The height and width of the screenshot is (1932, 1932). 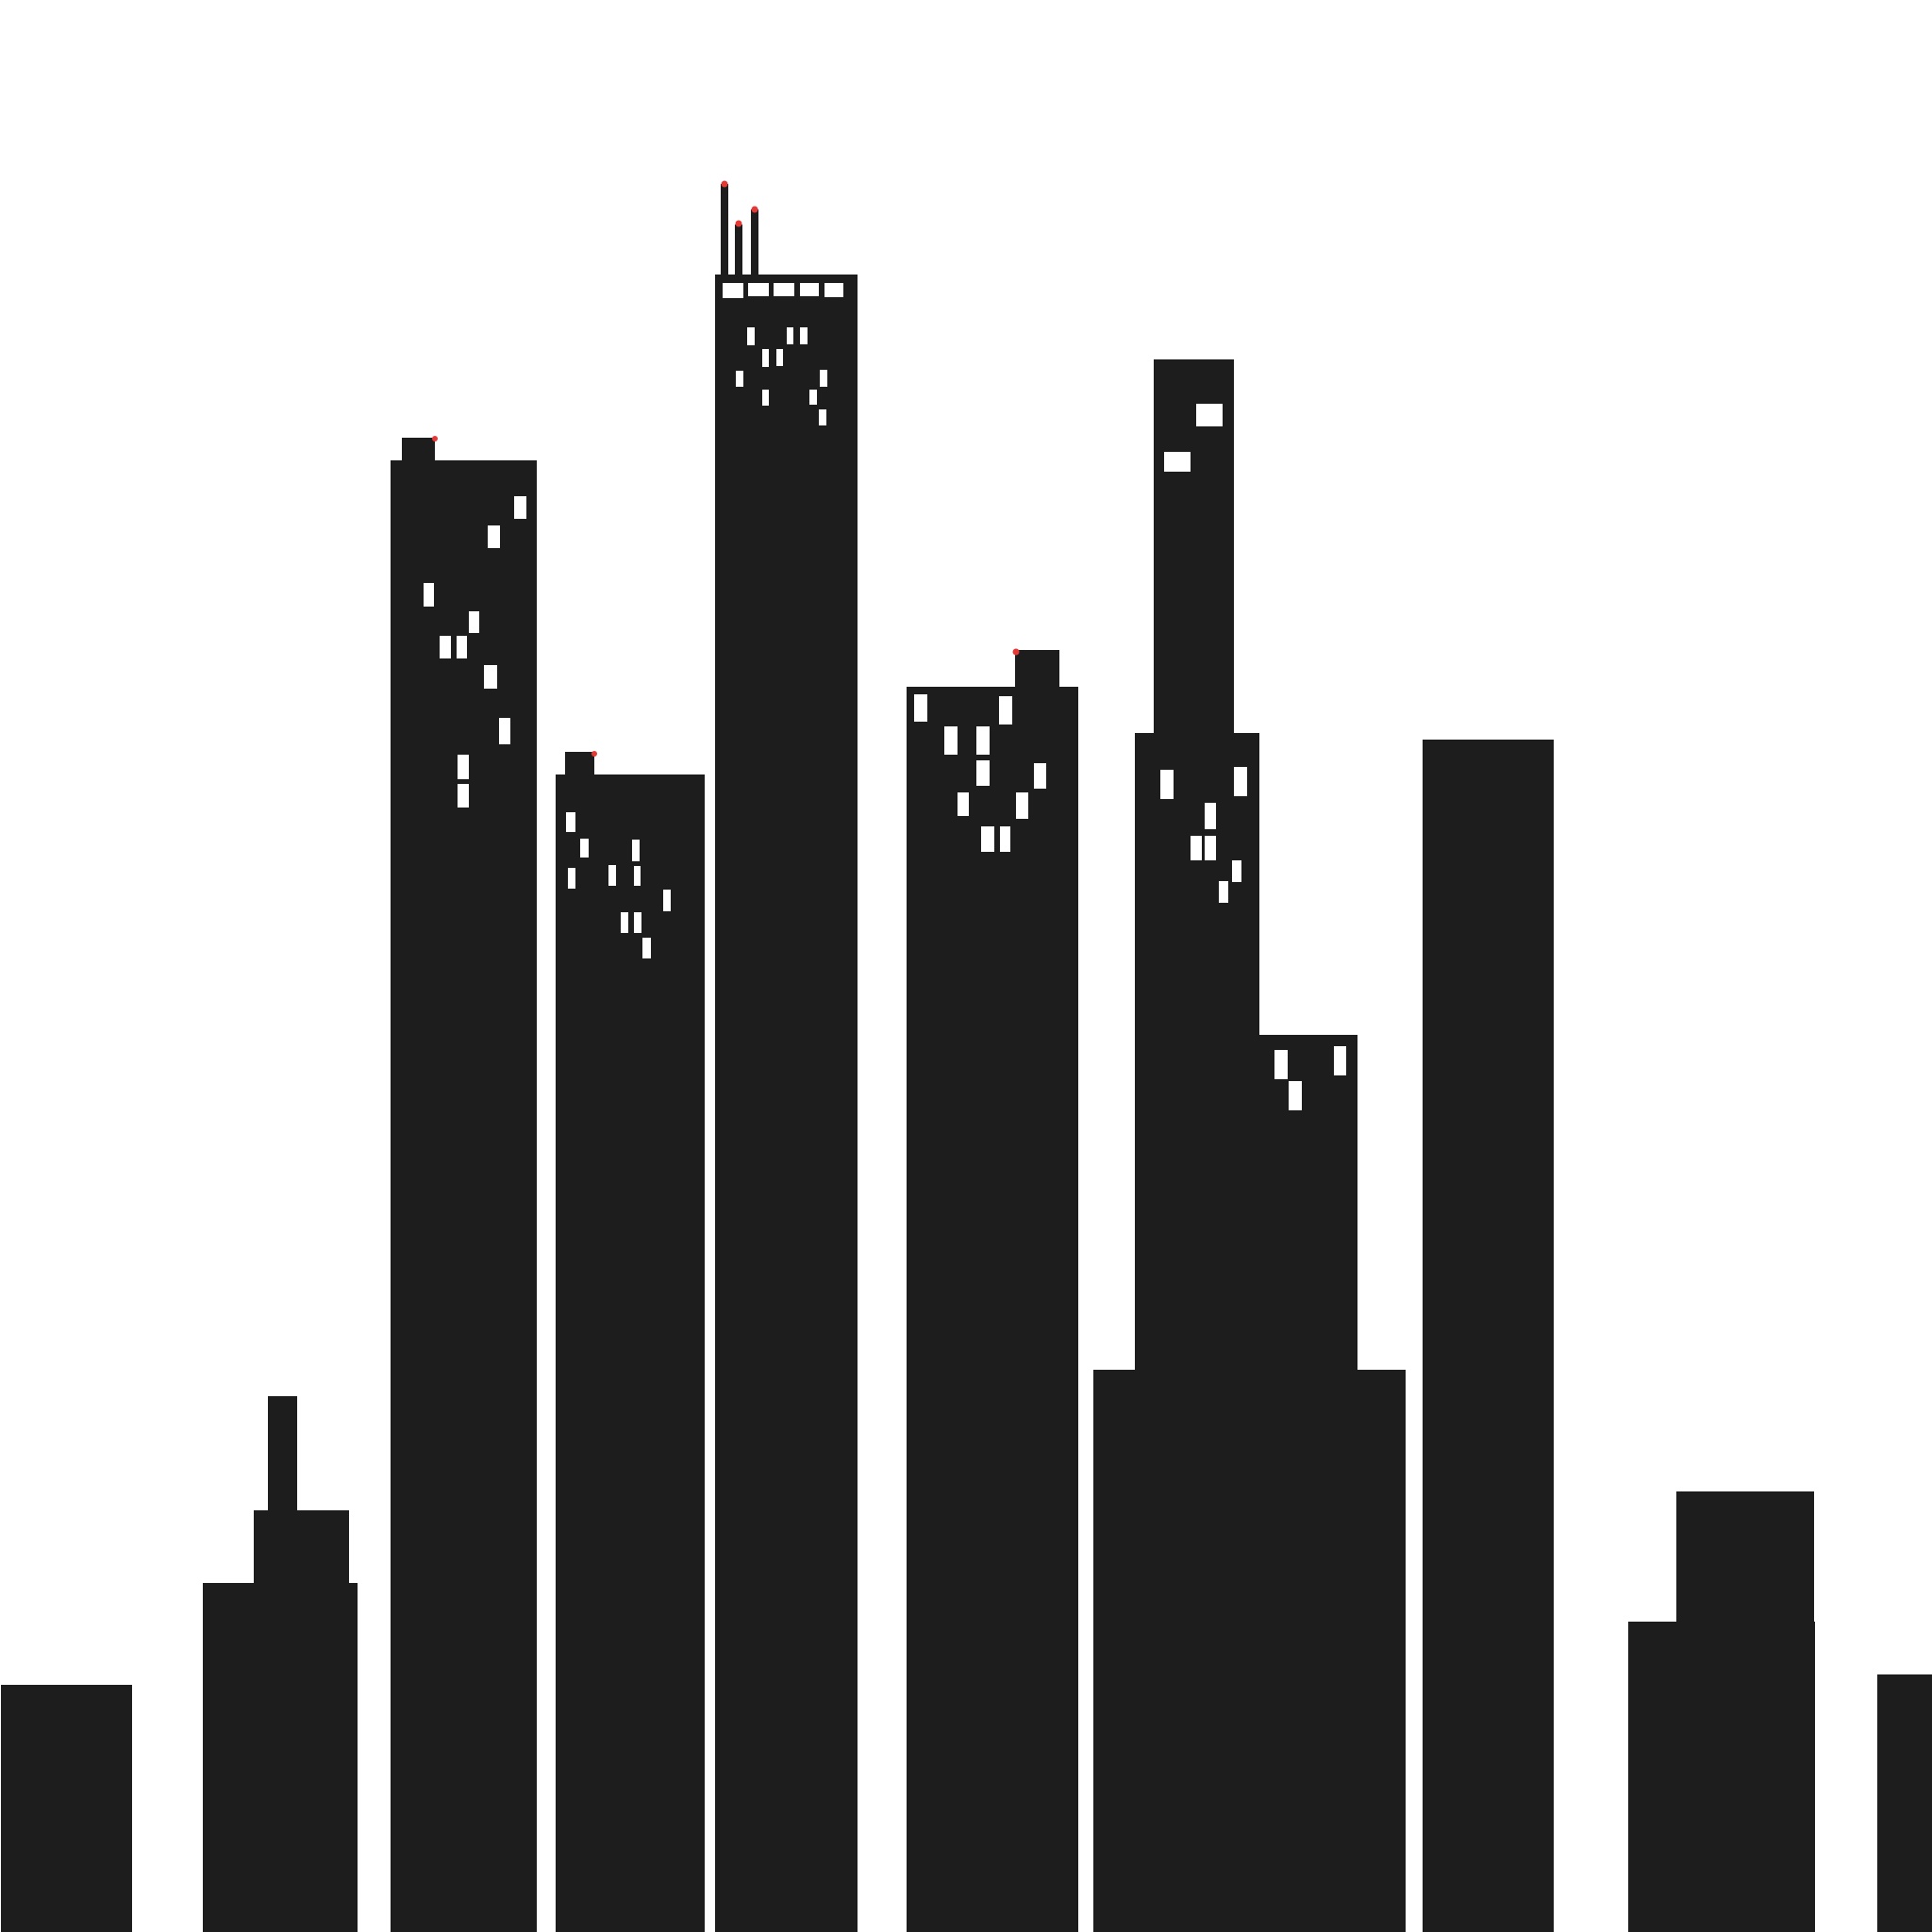 I want to click on building-tower-mid-left, so click(x=631, y=1341).